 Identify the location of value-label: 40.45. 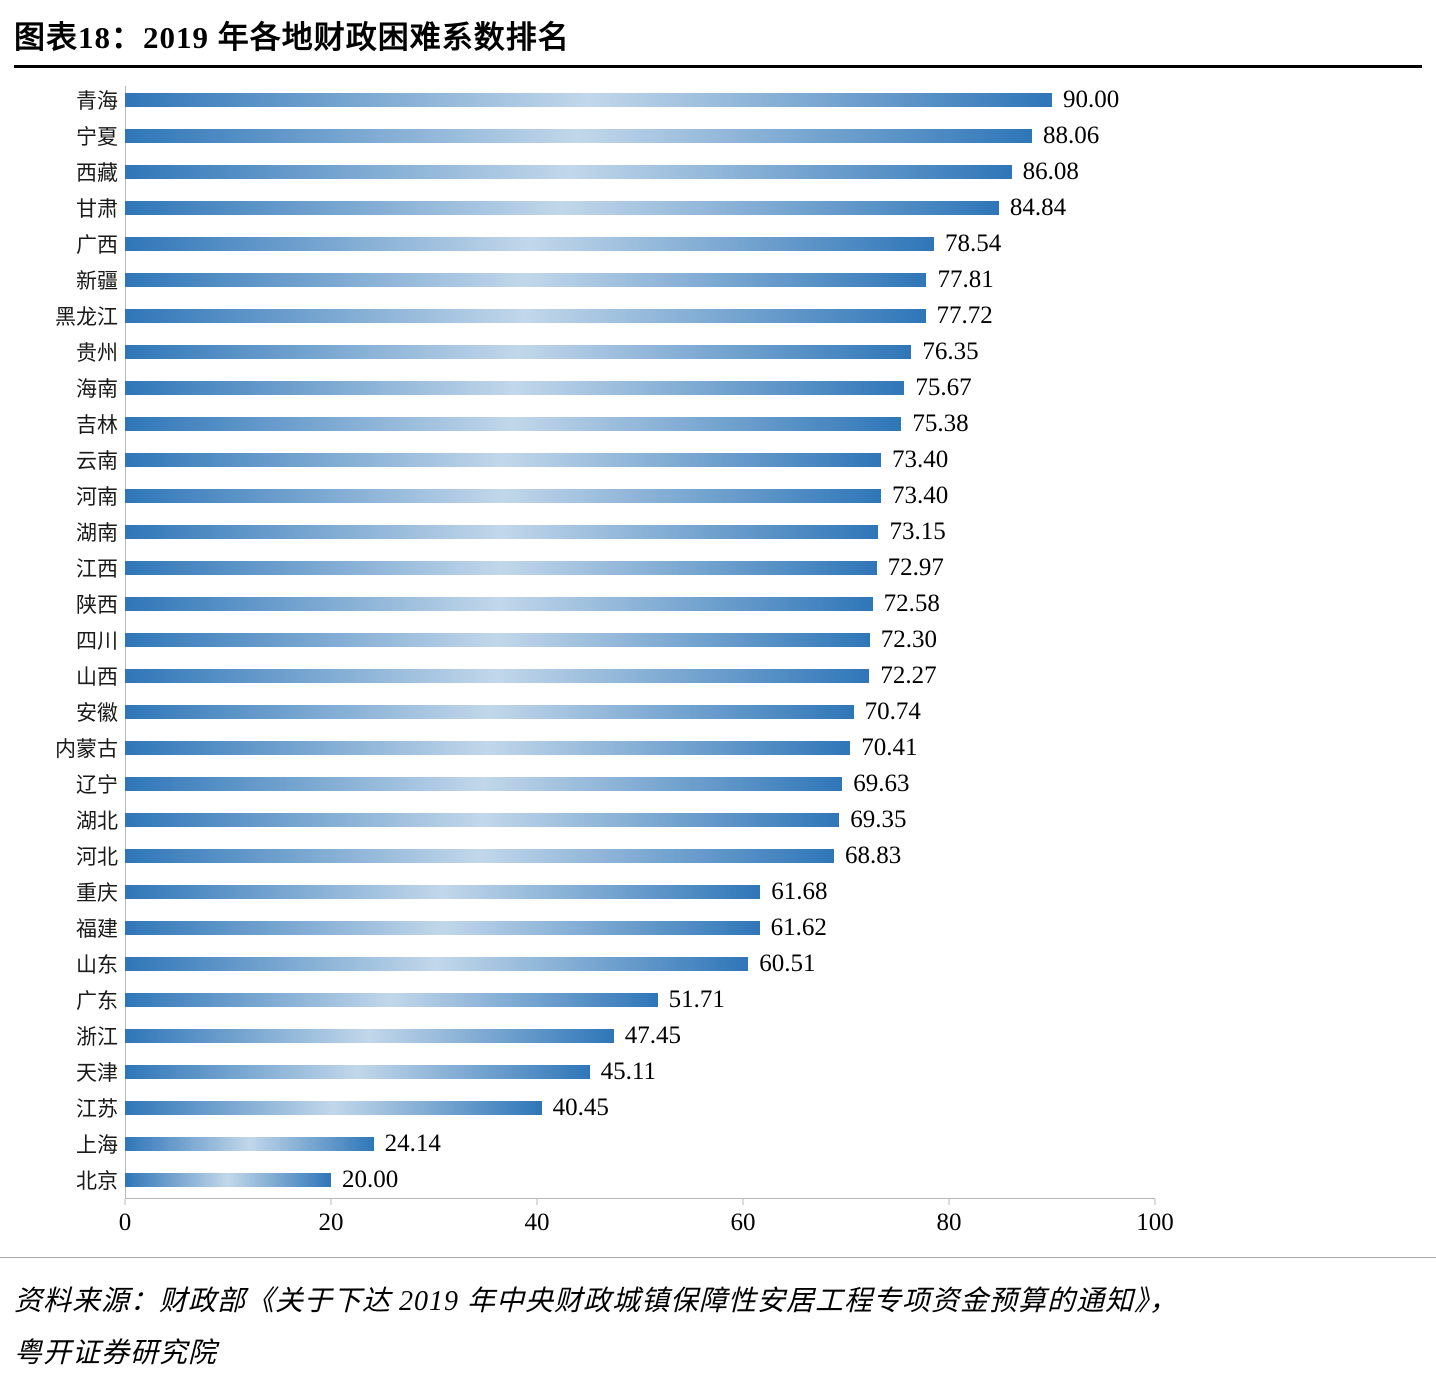
(580, 1107).